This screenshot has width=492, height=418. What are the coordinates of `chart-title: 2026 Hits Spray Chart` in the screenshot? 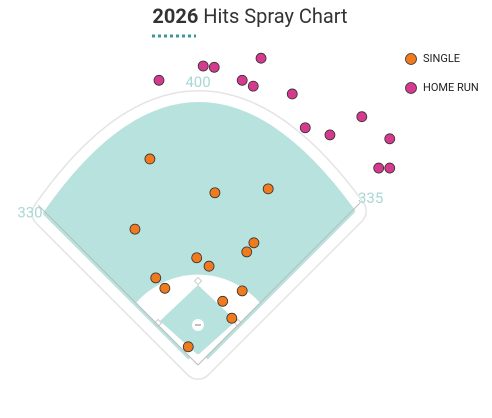 It's located at (249, 16).